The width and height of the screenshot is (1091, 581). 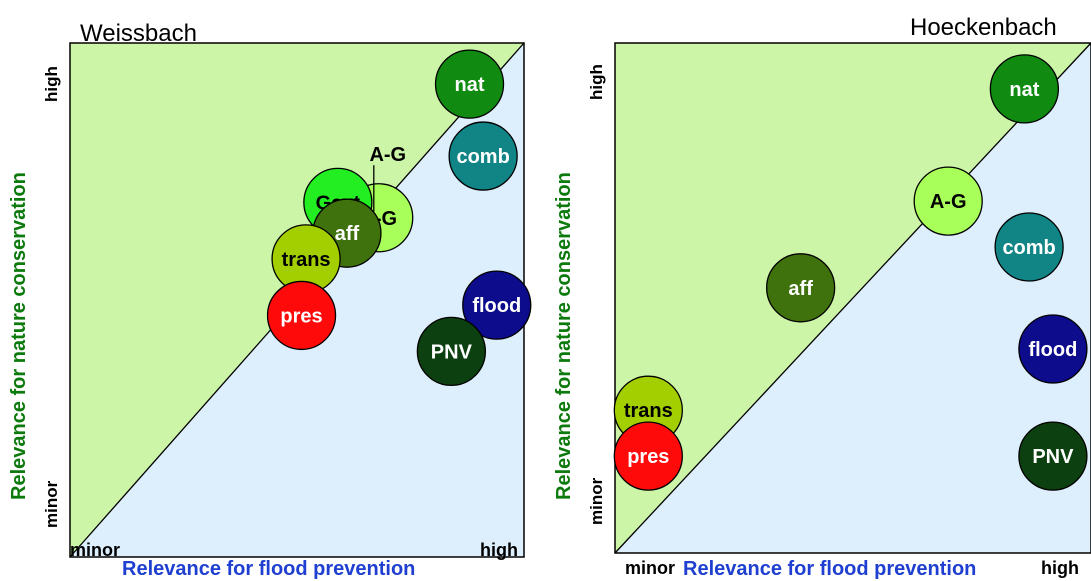 I want to click on point-aff: aff, so click(x=800, y=288).